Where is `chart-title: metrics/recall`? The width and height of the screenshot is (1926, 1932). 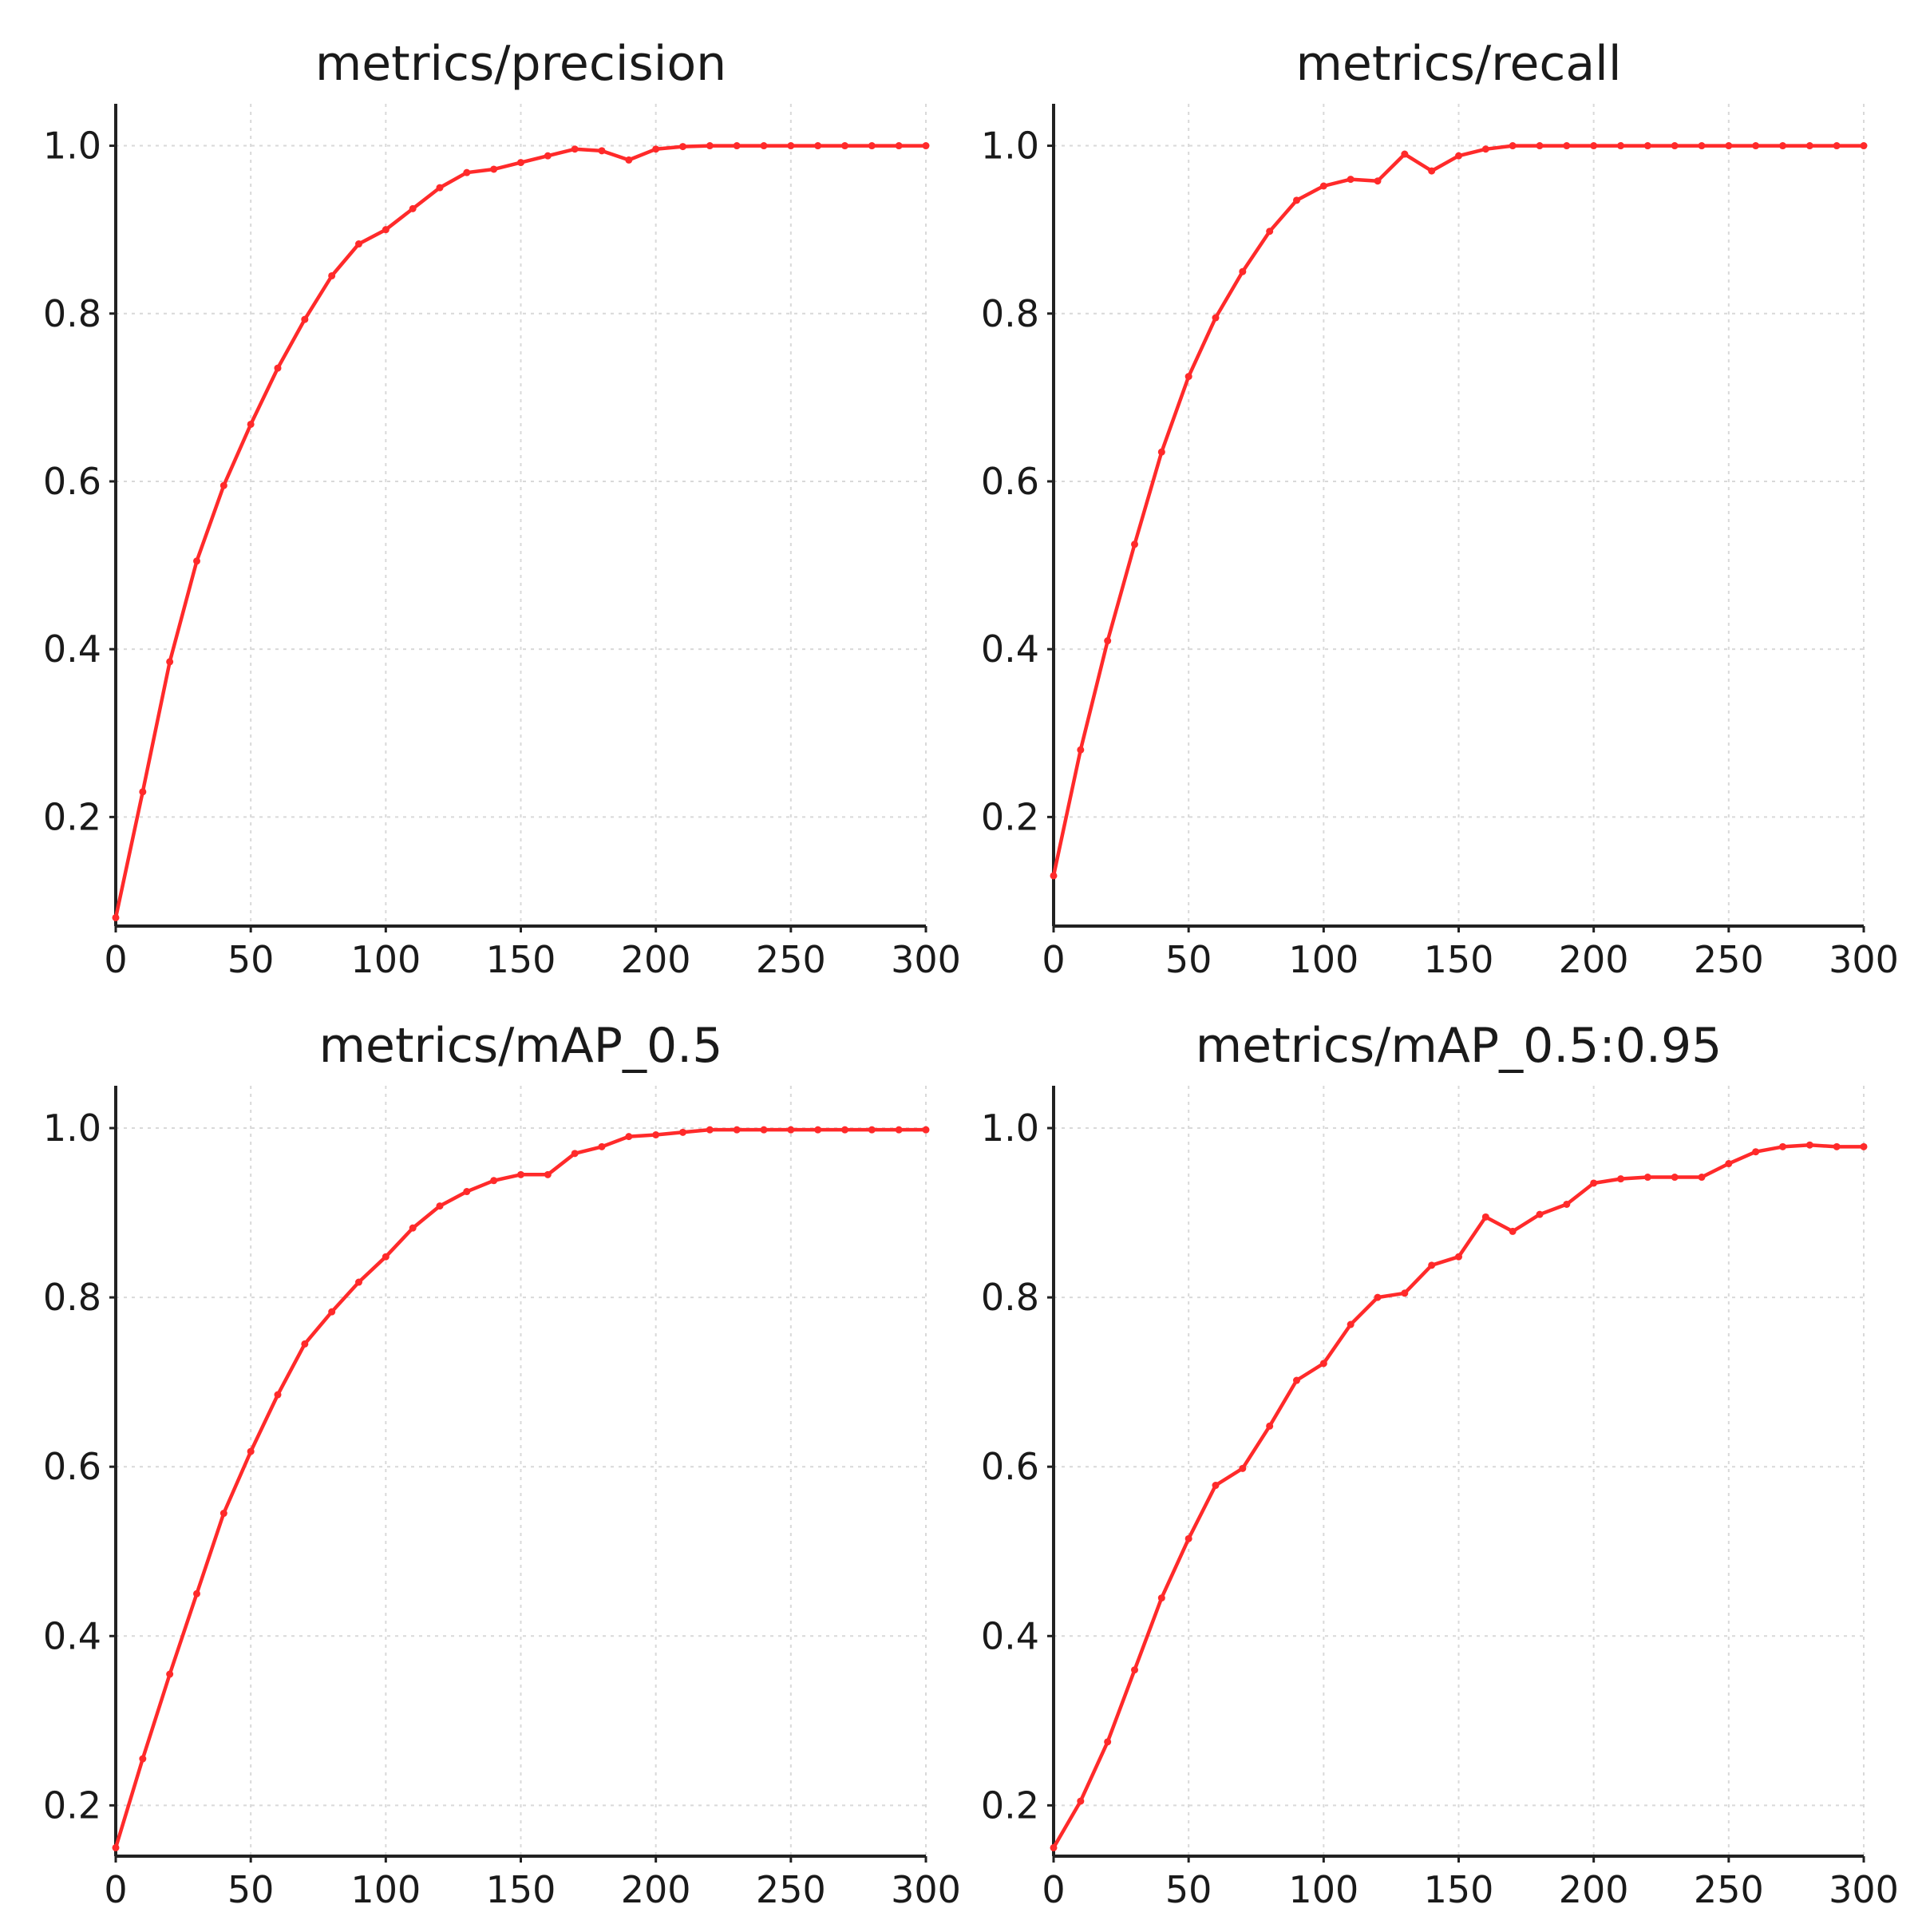 chart-title: metrics/recall is located at coordinates (1458, 64).